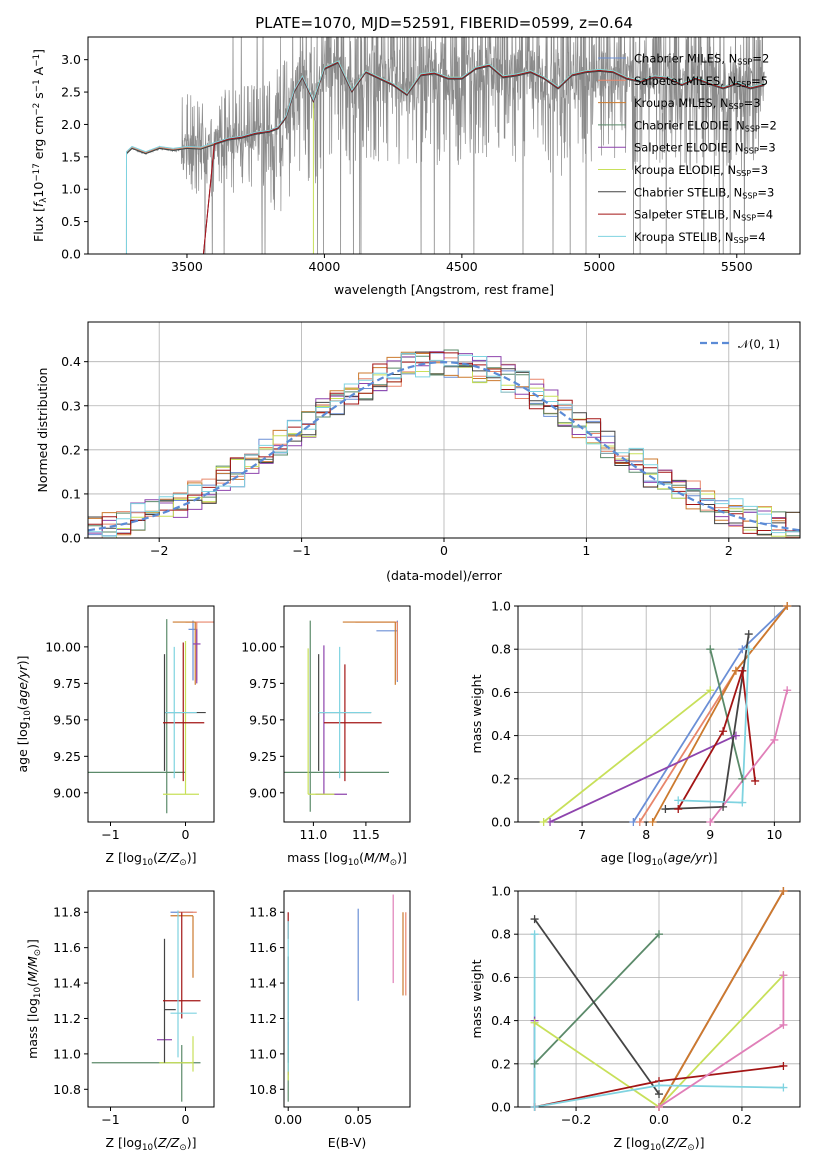 Image resolution: width=819 pixels, height=1170 pixels. Describe the element at coordinates (705, 148) in the screenshot. I see `legend-label-4: Salpeter ELODIE, NSSP=3` at that location.